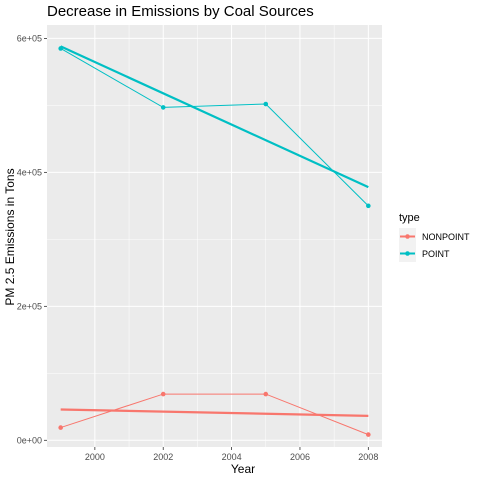  What do you see at coordinates (436, 254) in the screenshot?
I see `legend-label-point: POINT` at bounding box center [436, 254].